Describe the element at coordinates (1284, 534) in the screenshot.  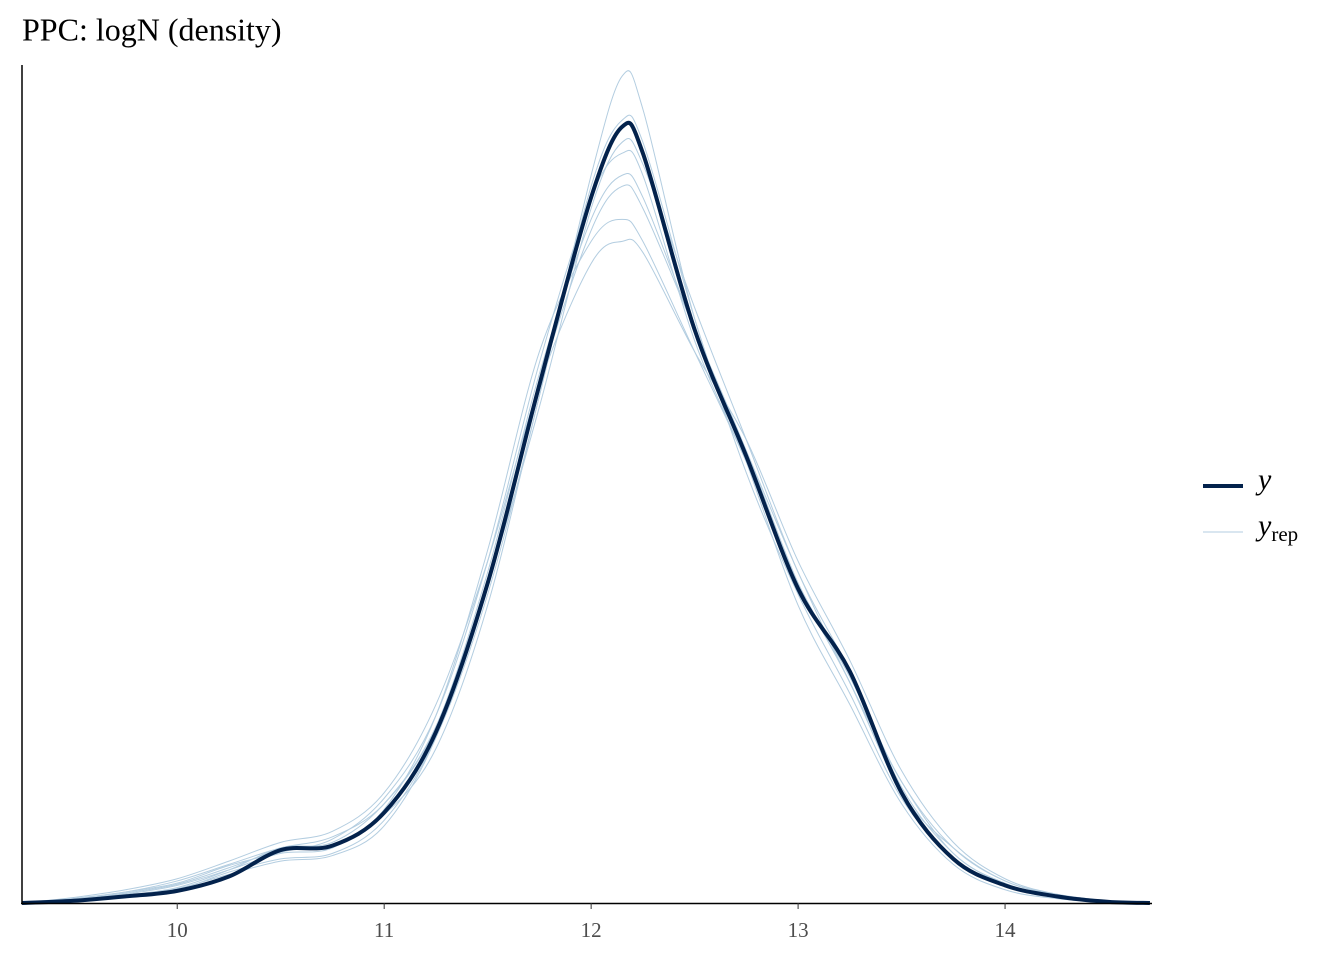
I see `legend-label-subscript: rep` at that location.